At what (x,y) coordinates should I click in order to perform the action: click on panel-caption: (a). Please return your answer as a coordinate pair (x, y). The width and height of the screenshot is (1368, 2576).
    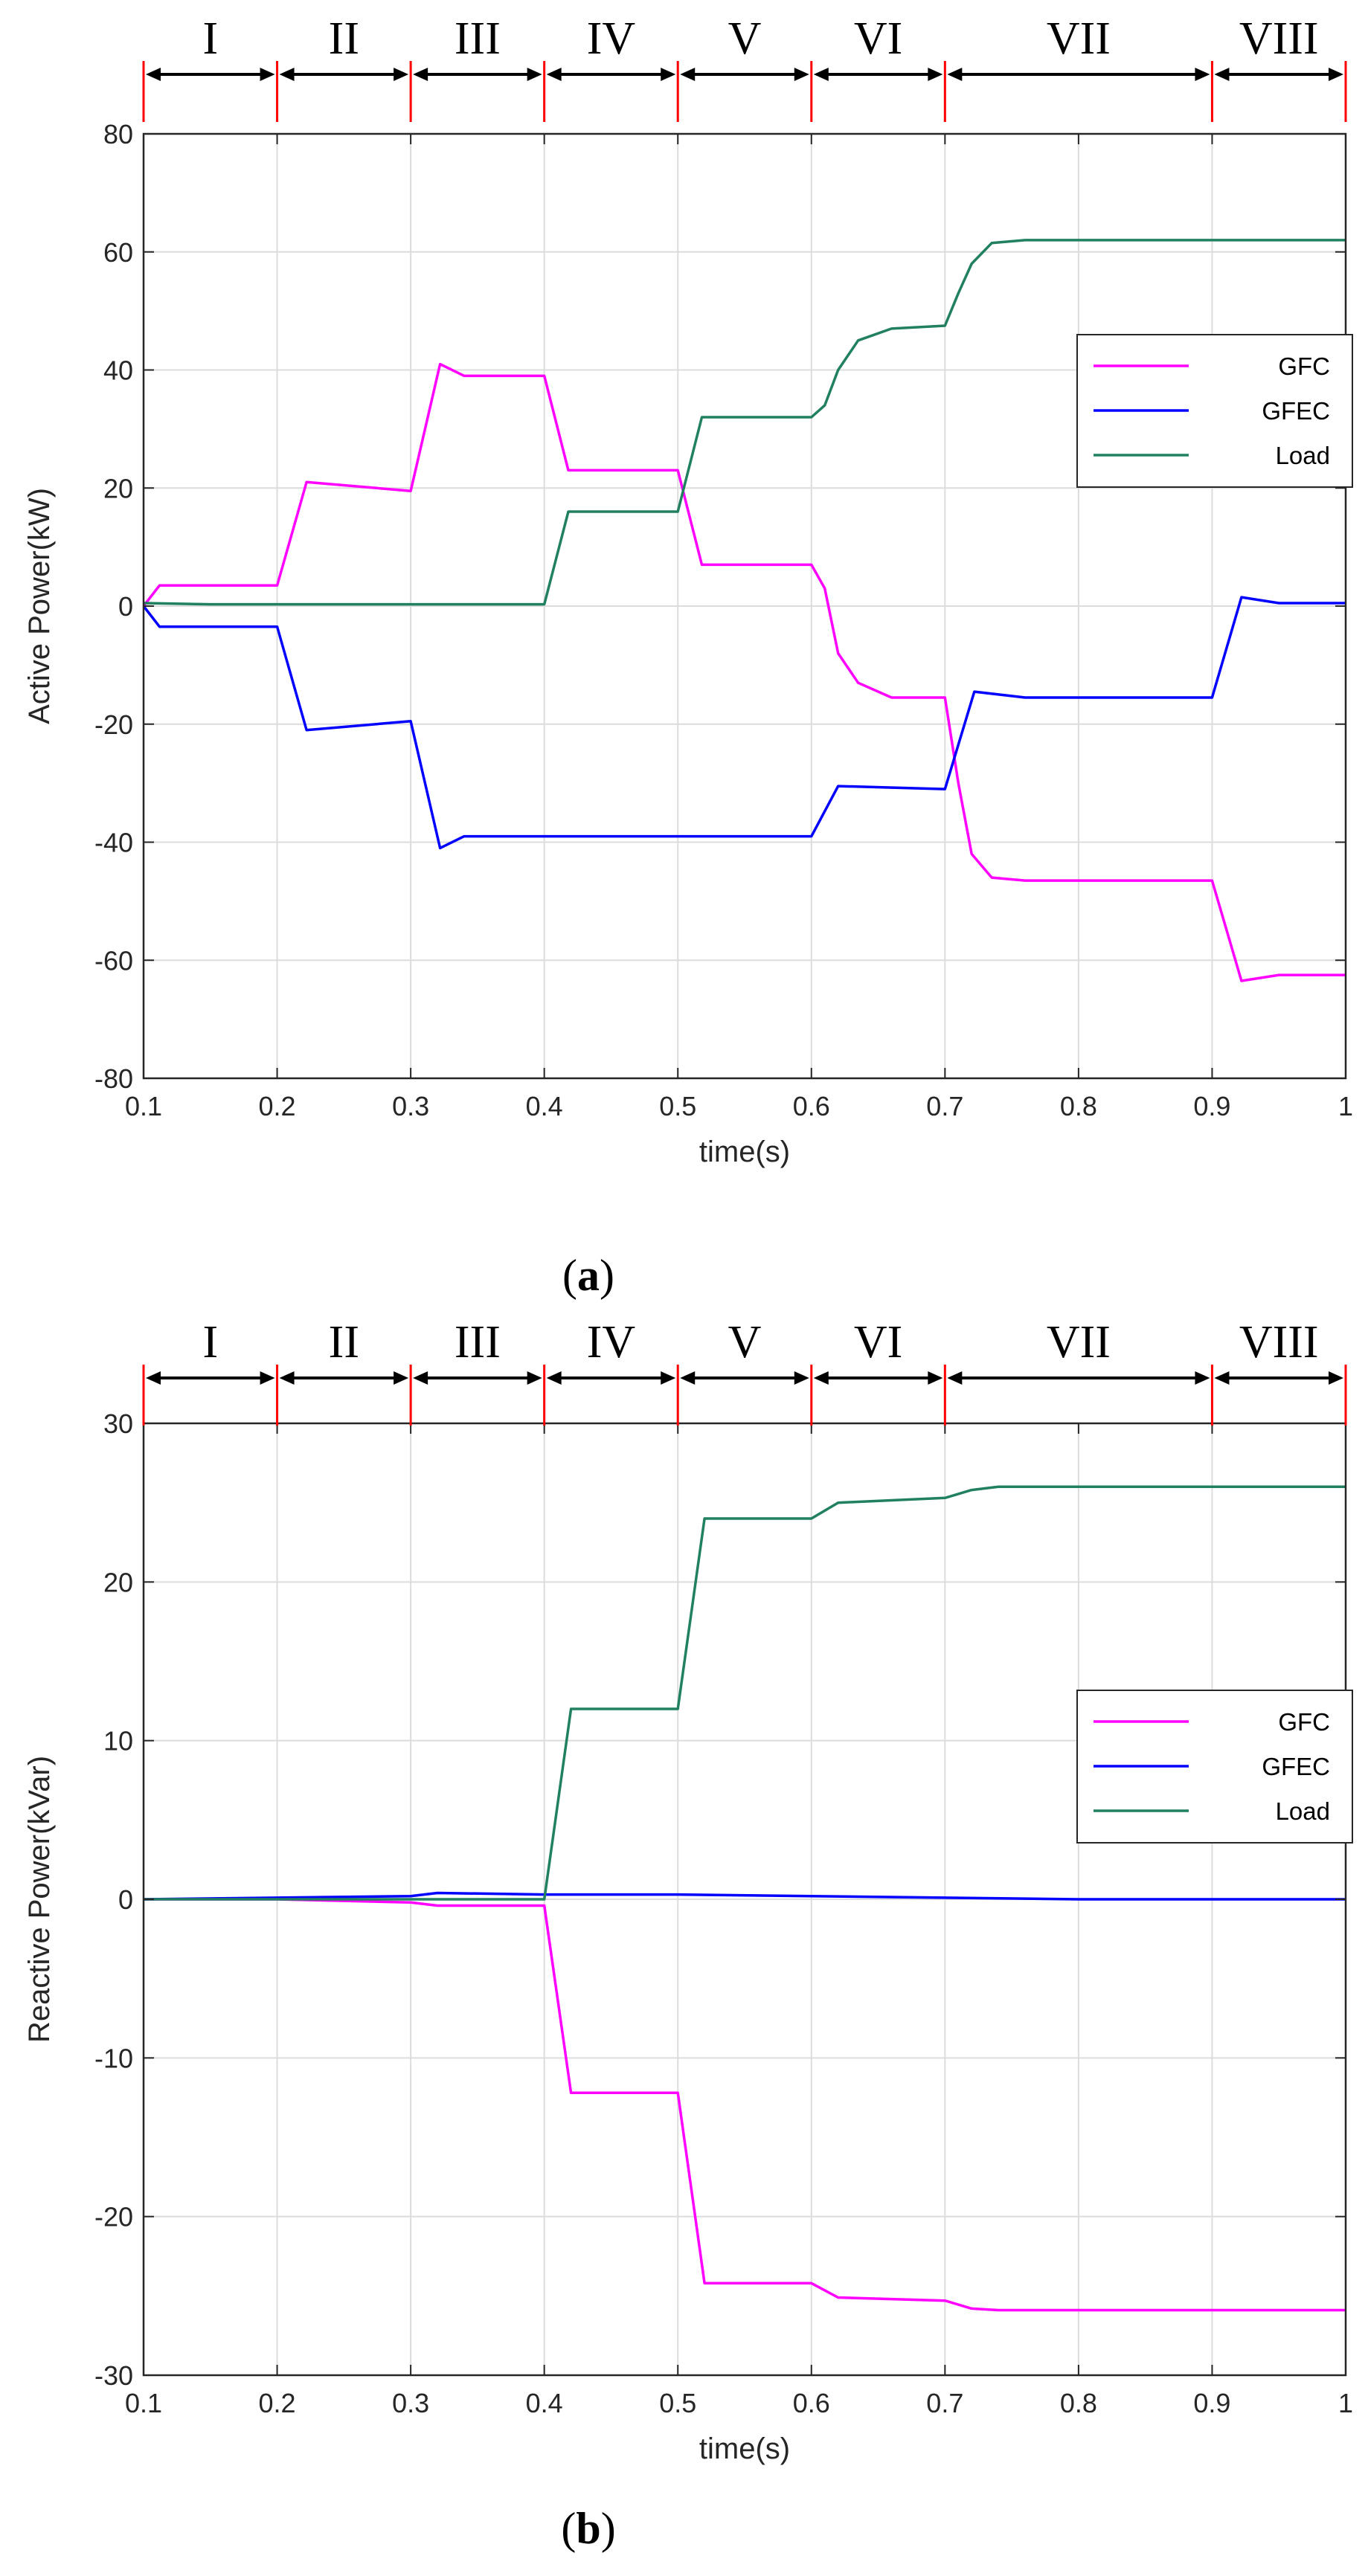
    Looking at the image, I should click on (588, 1275).